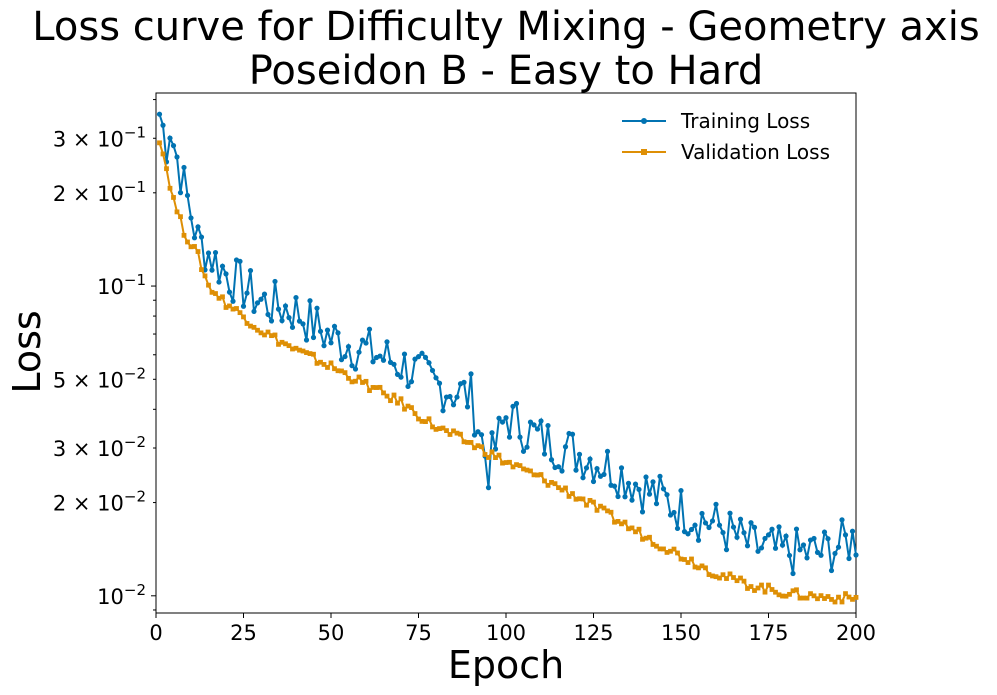 The height and width of the screenshot is (695, 997). What do you see at coordinates (681, 633) in the screenshot?
I see `x-tick-label: 150` at bounding box center [681, 633].